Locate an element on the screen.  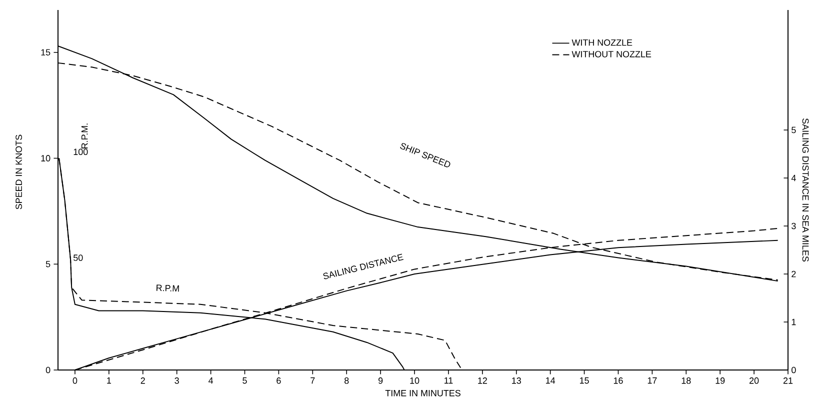
x-tick-label: 9 is located at coordinates (380, 380).